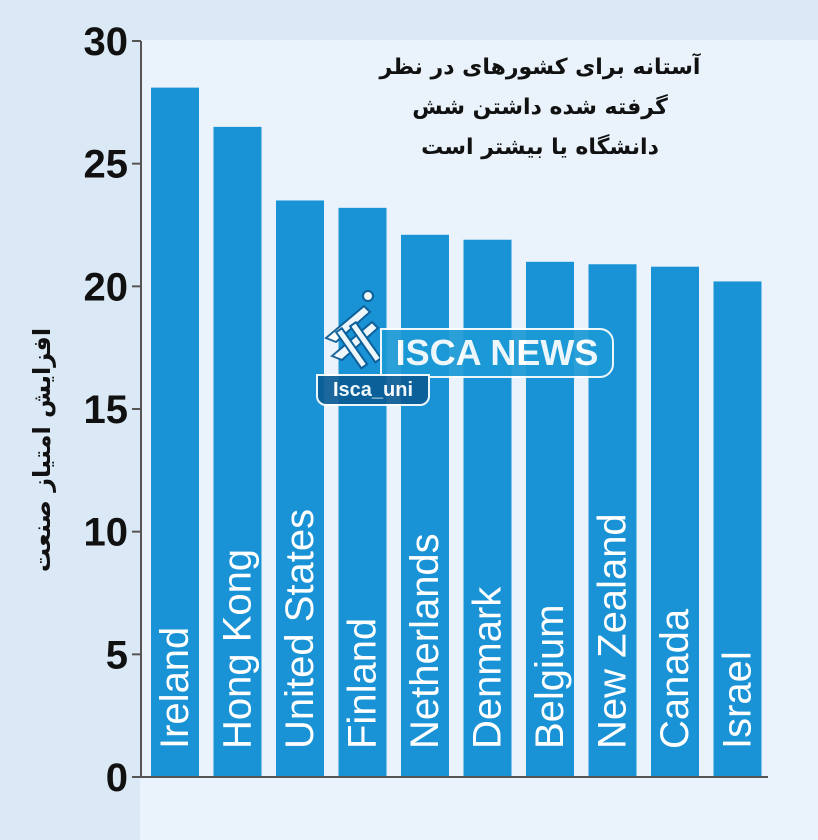 This screenshot has height=840, width=818. What do you see at coordinates (238, 649) in the screenshot?
I see `bar-category-label: Hong Kong` at bounding box center [238, 649].